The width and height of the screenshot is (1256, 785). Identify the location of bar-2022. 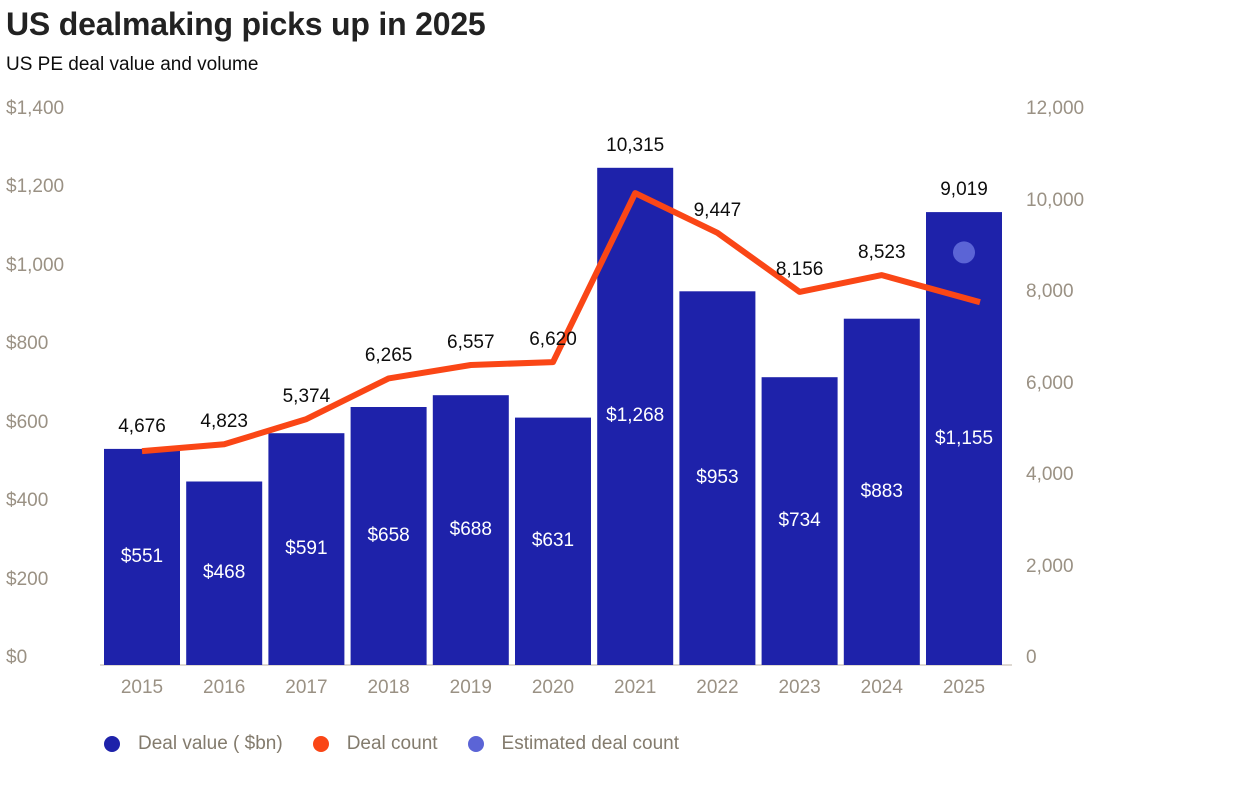
(717, 478).